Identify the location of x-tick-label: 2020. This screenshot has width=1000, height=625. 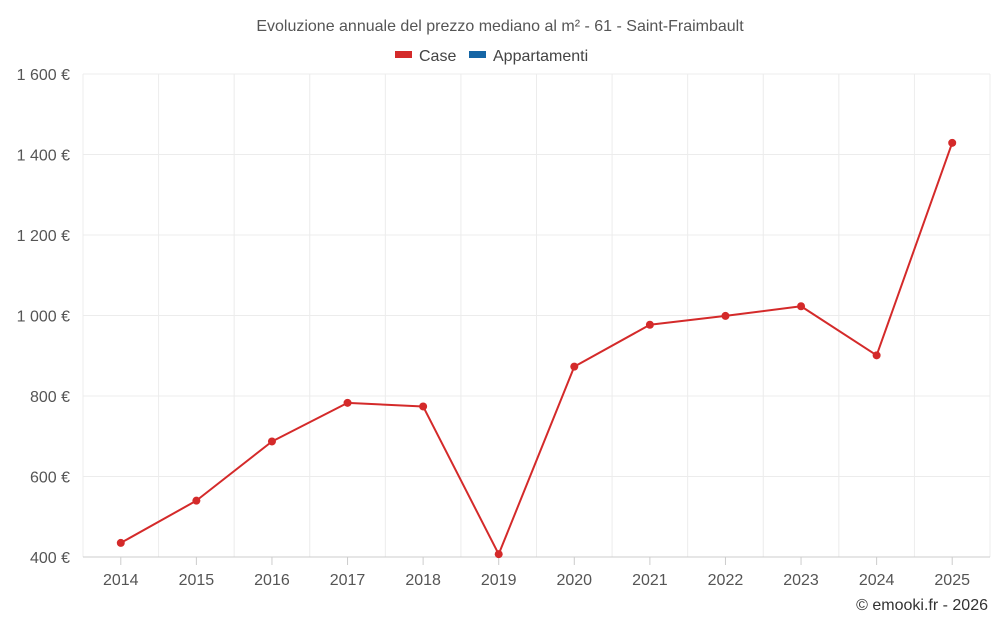
(574, 580).